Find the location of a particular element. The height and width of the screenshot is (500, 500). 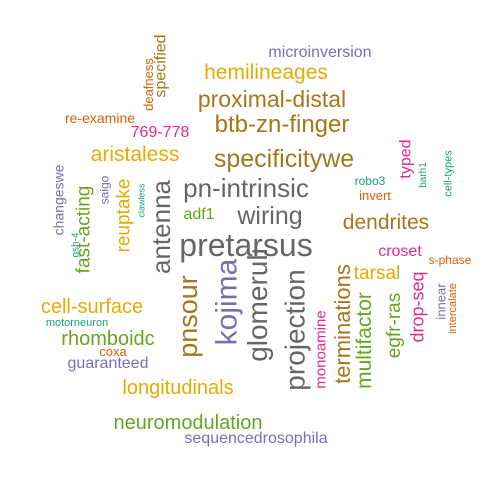

word-pnsour: pnsour is located at coordinates (187, 316).